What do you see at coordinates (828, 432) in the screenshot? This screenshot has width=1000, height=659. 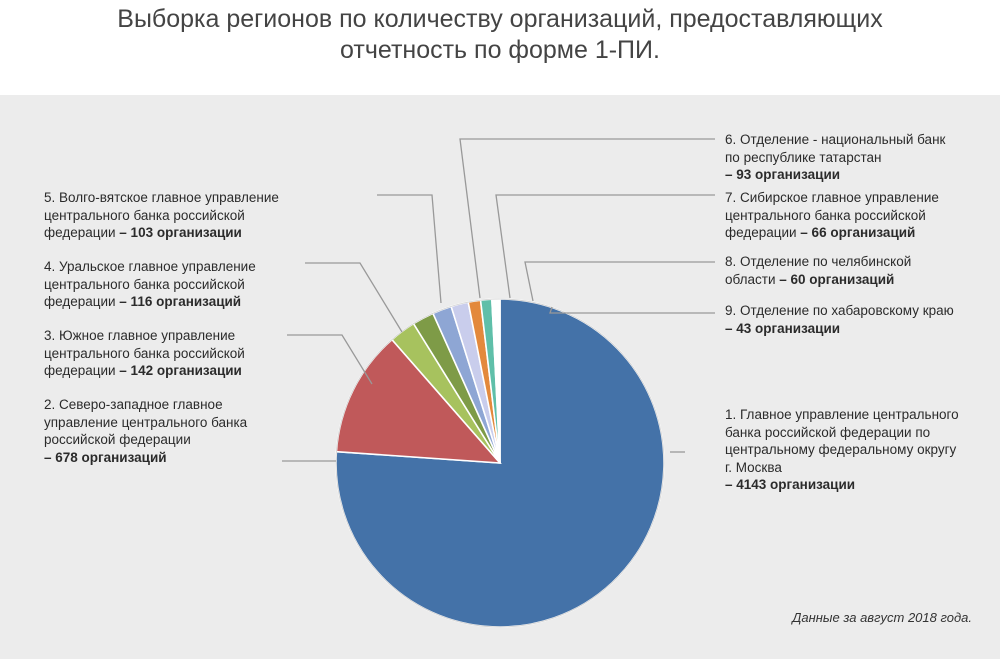 I see `slice-label-text: банка российской федерации по` at bounding box center [828, 432].